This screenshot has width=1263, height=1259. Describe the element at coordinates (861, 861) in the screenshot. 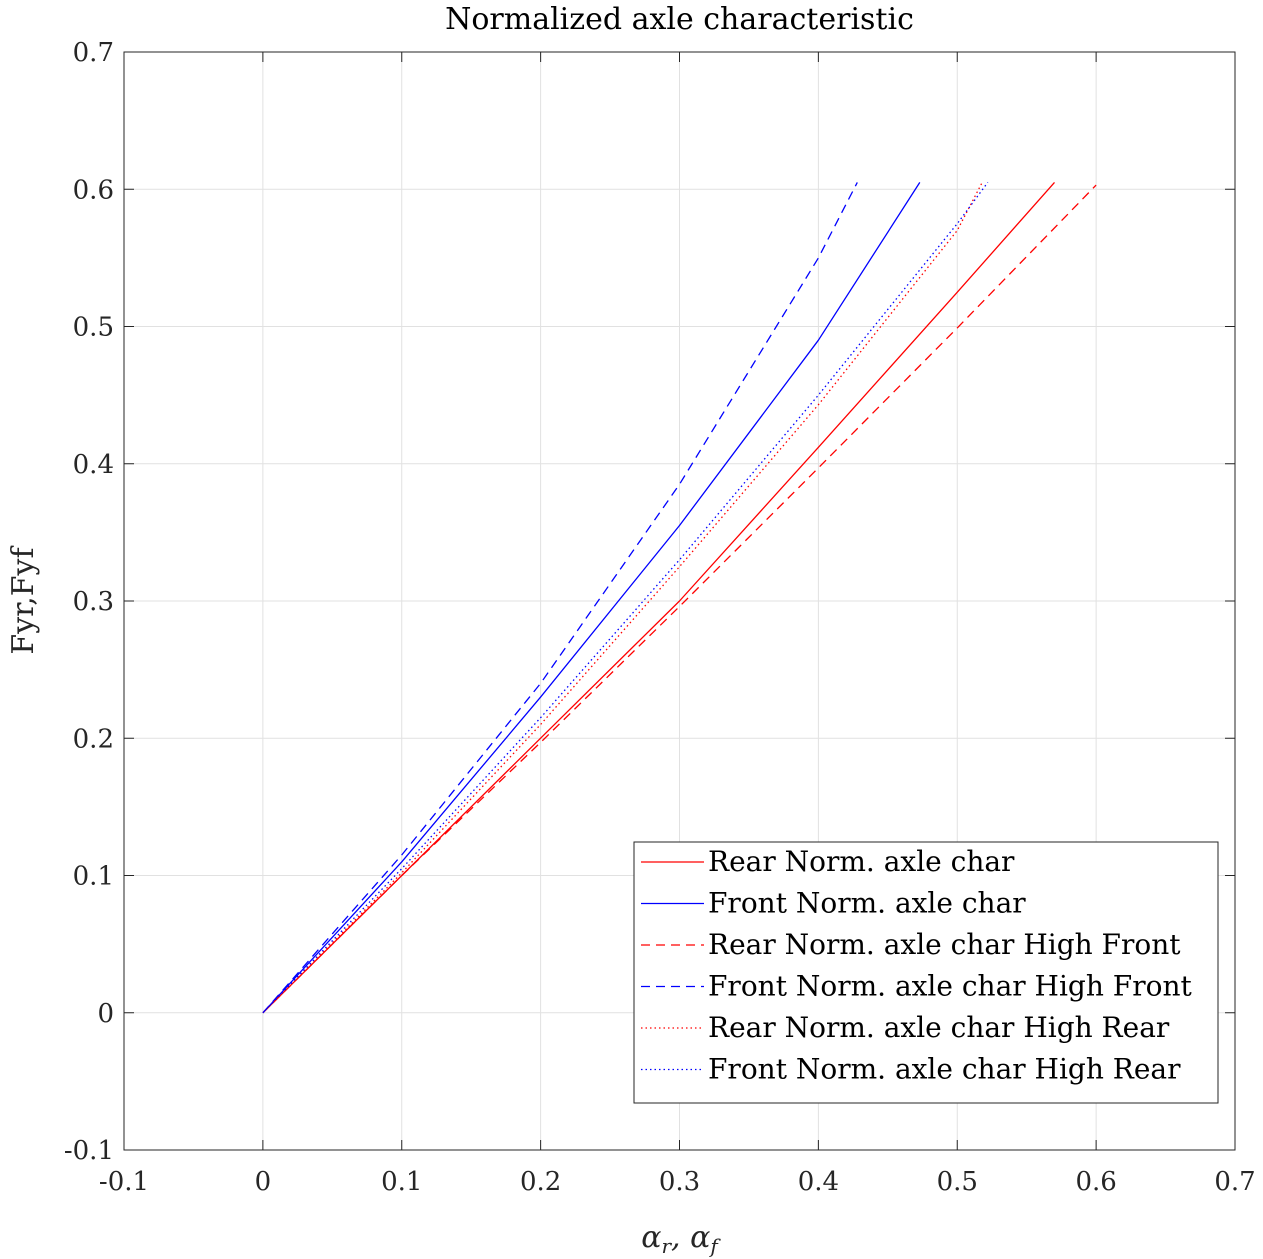

I see `legend-label: Rear Norm. axle char` at that location.